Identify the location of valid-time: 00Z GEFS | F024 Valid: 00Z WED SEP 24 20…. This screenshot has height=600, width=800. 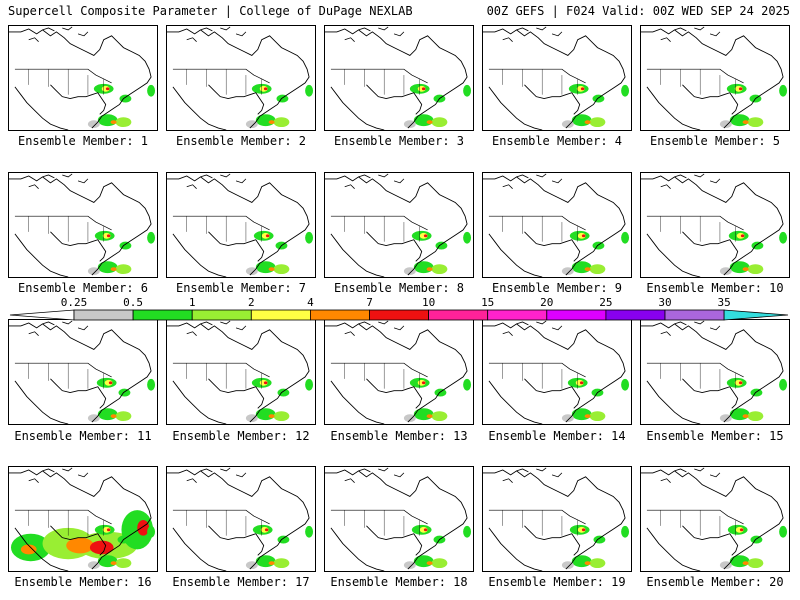
(638, 11).